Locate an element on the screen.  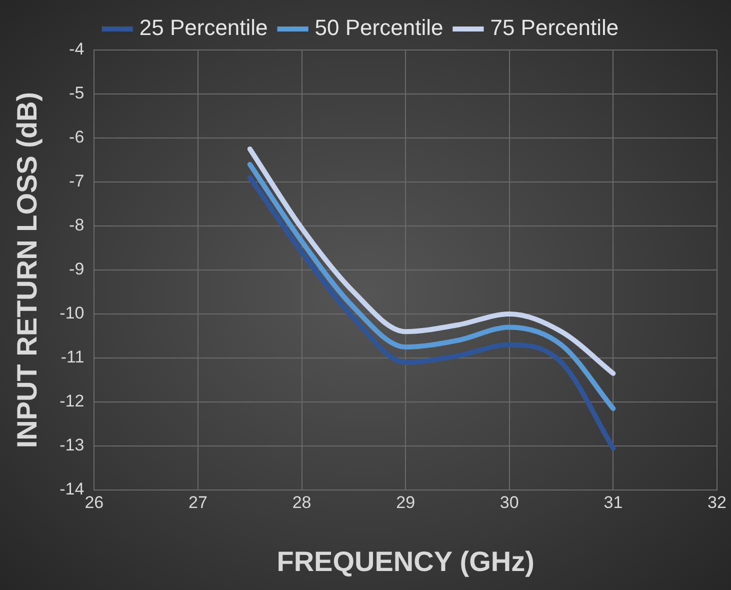
y-tick-label: -9 is located at coordinates (76, 269).